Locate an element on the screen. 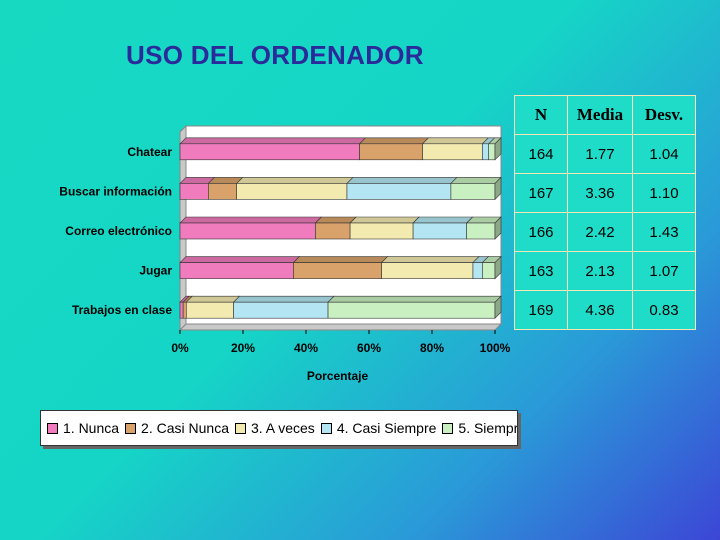  stats-row: 166 2.42 1.43 is located at coordinates (605, 232).